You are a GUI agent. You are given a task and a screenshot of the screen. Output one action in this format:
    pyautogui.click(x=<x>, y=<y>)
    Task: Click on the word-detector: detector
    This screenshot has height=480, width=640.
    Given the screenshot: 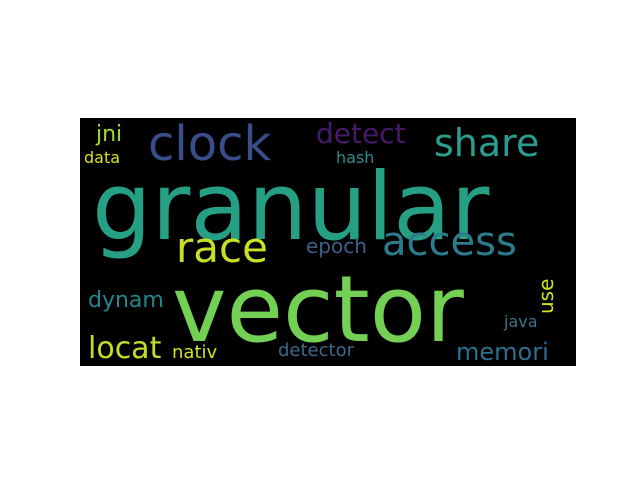 What is the action you would take?
    pyautogui.click(x=316, y=350)
    